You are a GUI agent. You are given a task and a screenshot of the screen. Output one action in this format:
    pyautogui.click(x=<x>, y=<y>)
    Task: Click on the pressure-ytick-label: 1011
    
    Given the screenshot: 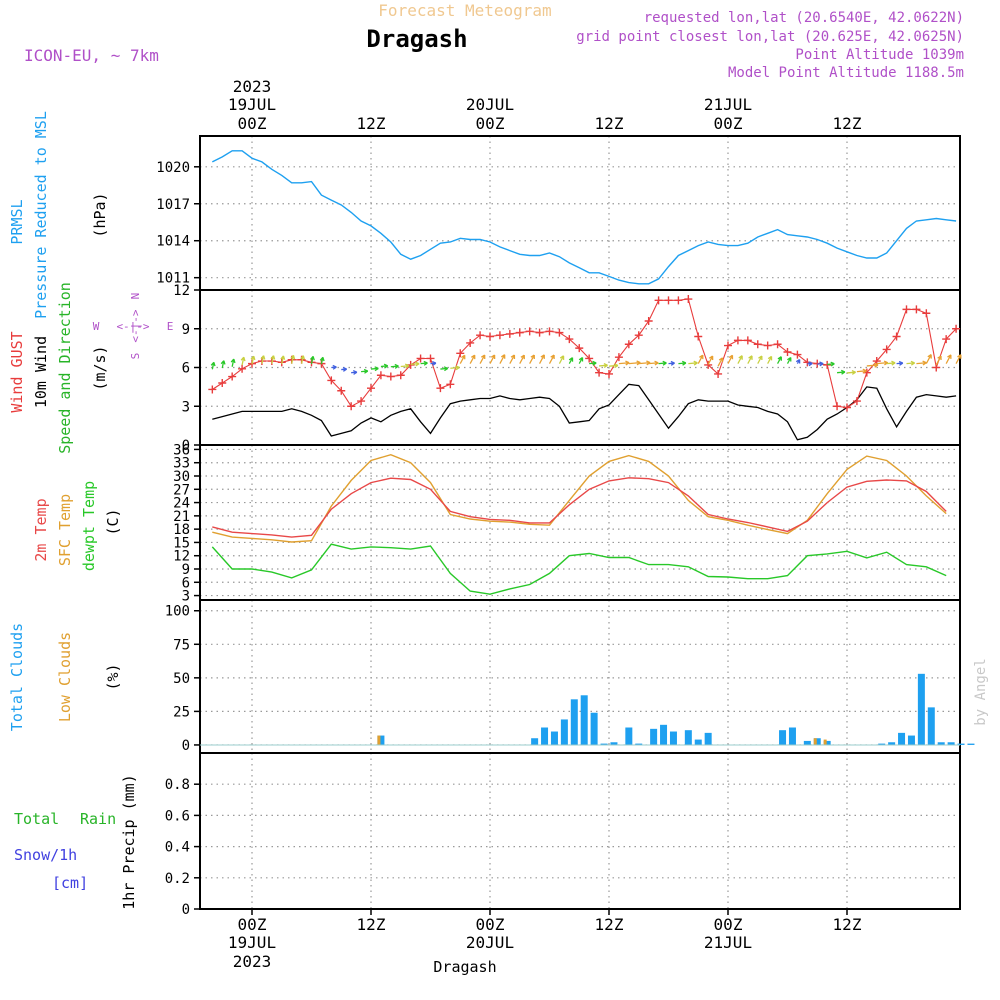 What is the action you would take?
    pyautogui.click(x=173, y=279)
    